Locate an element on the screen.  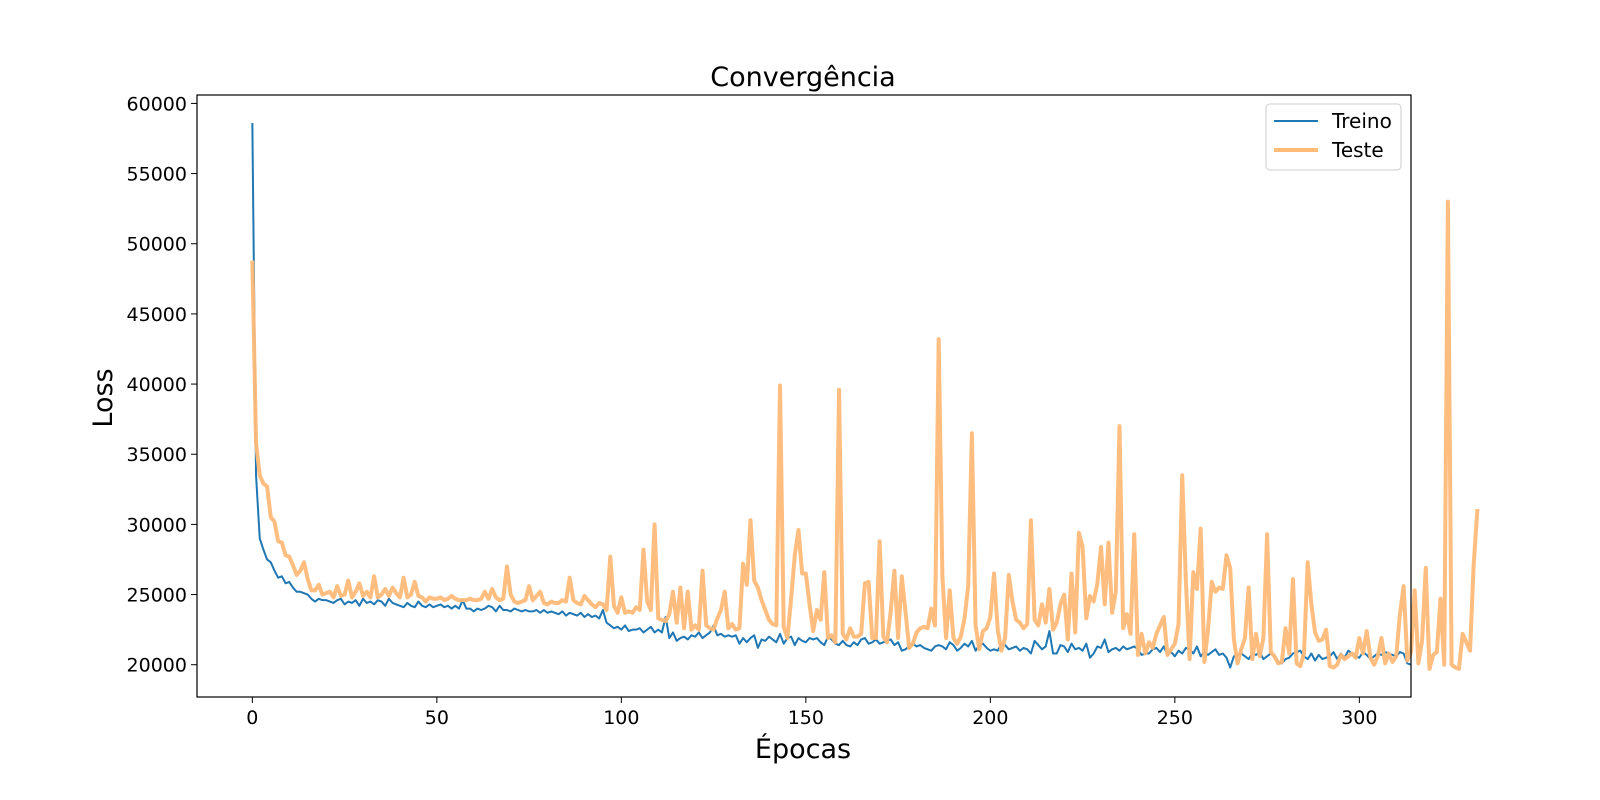
y-tick-label: 60000 is located at coordinates (157, 104).